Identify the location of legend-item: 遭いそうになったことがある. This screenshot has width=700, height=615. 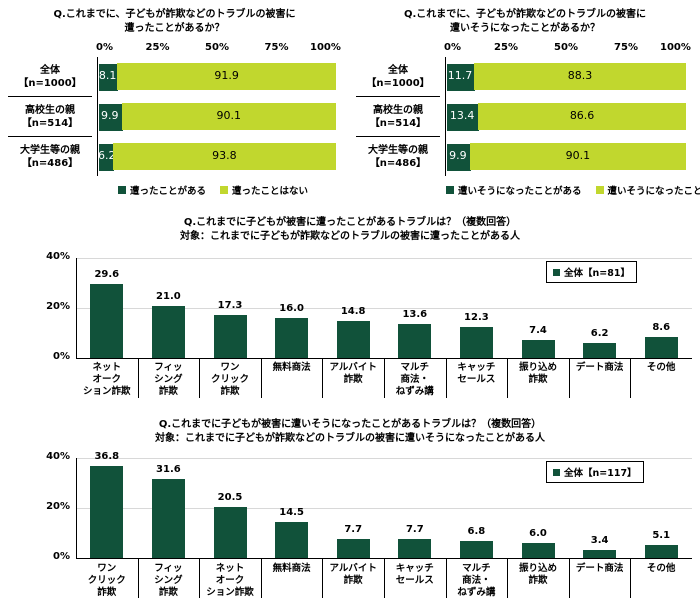
(514, 190).